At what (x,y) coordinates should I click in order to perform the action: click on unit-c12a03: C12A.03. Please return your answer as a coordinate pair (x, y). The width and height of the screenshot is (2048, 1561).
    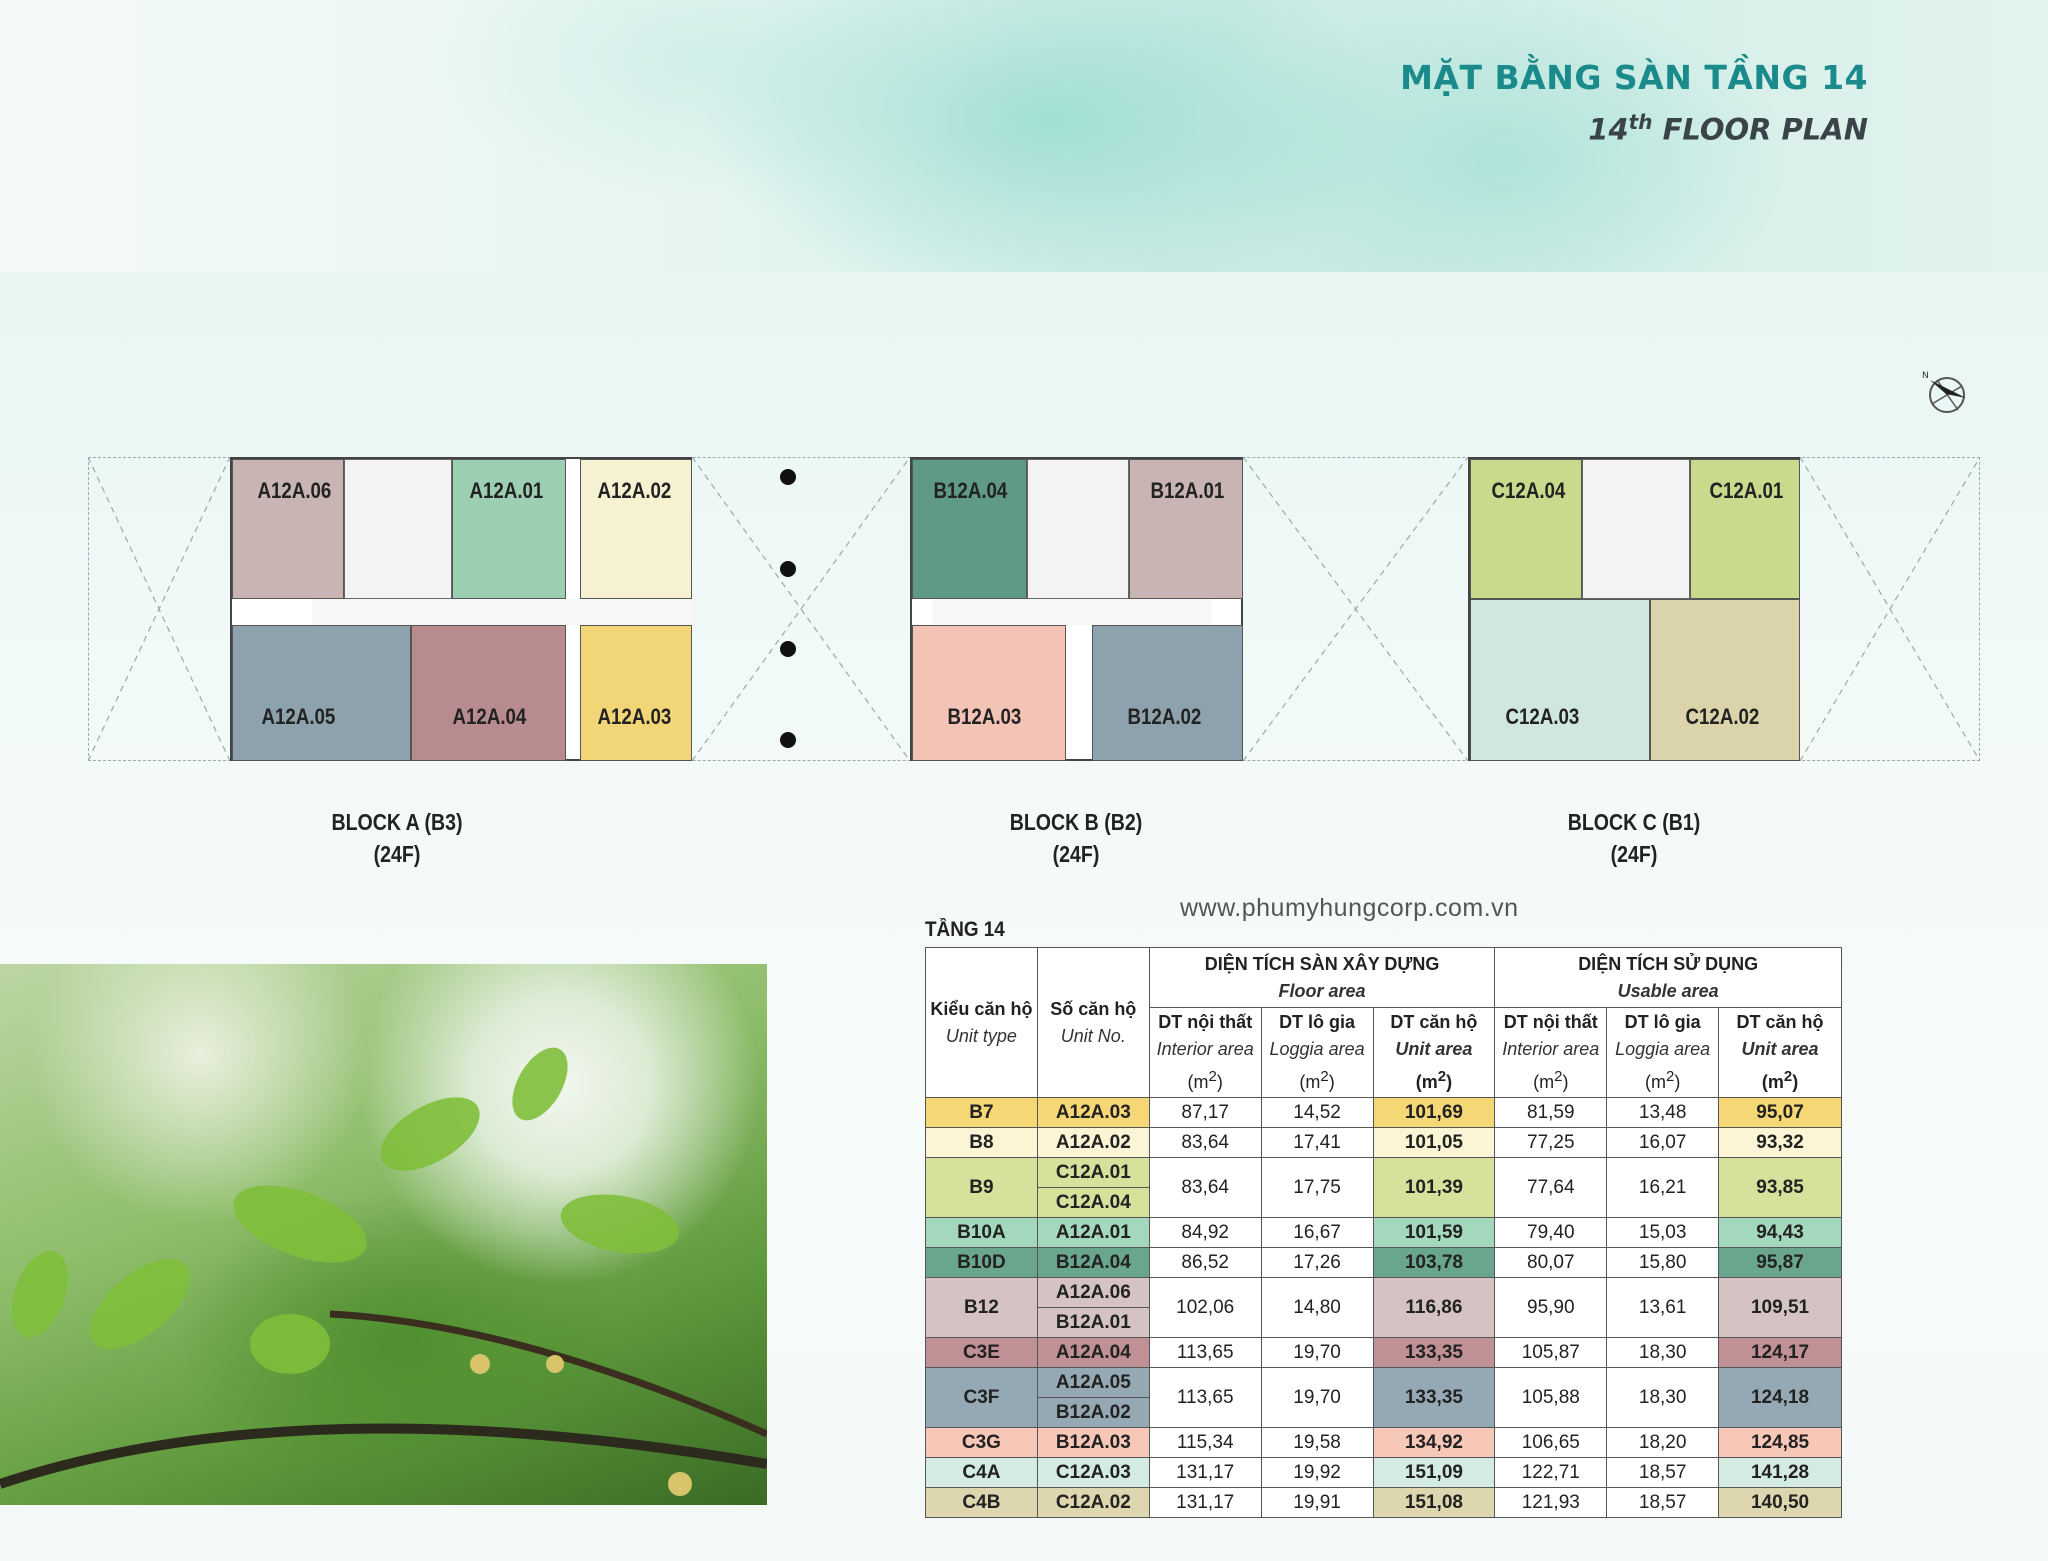
    Looking at the image, I should click on (1560, 680).